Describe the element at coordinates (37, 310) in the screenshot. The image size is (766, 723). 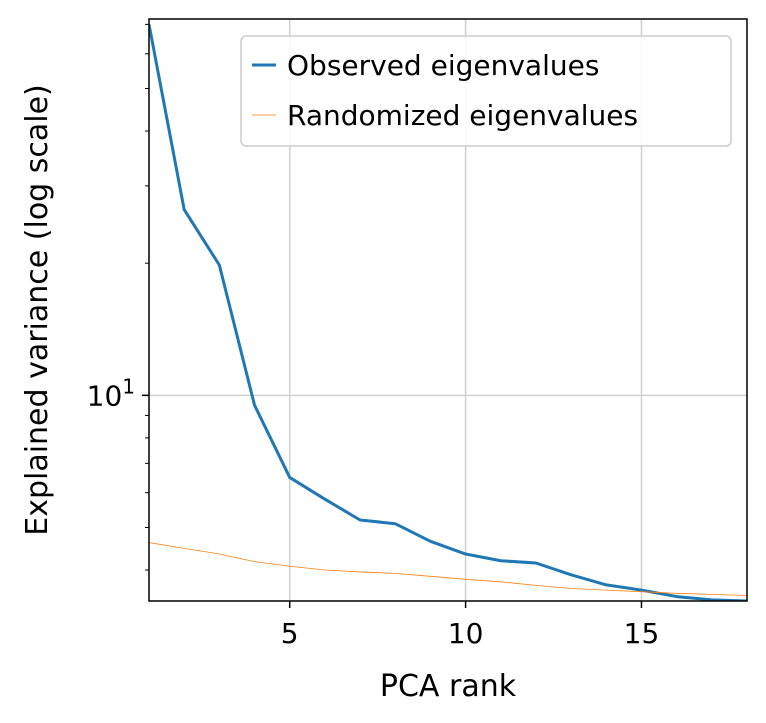
I see `y-axis-label: Explained variance (log scale)` at that location.